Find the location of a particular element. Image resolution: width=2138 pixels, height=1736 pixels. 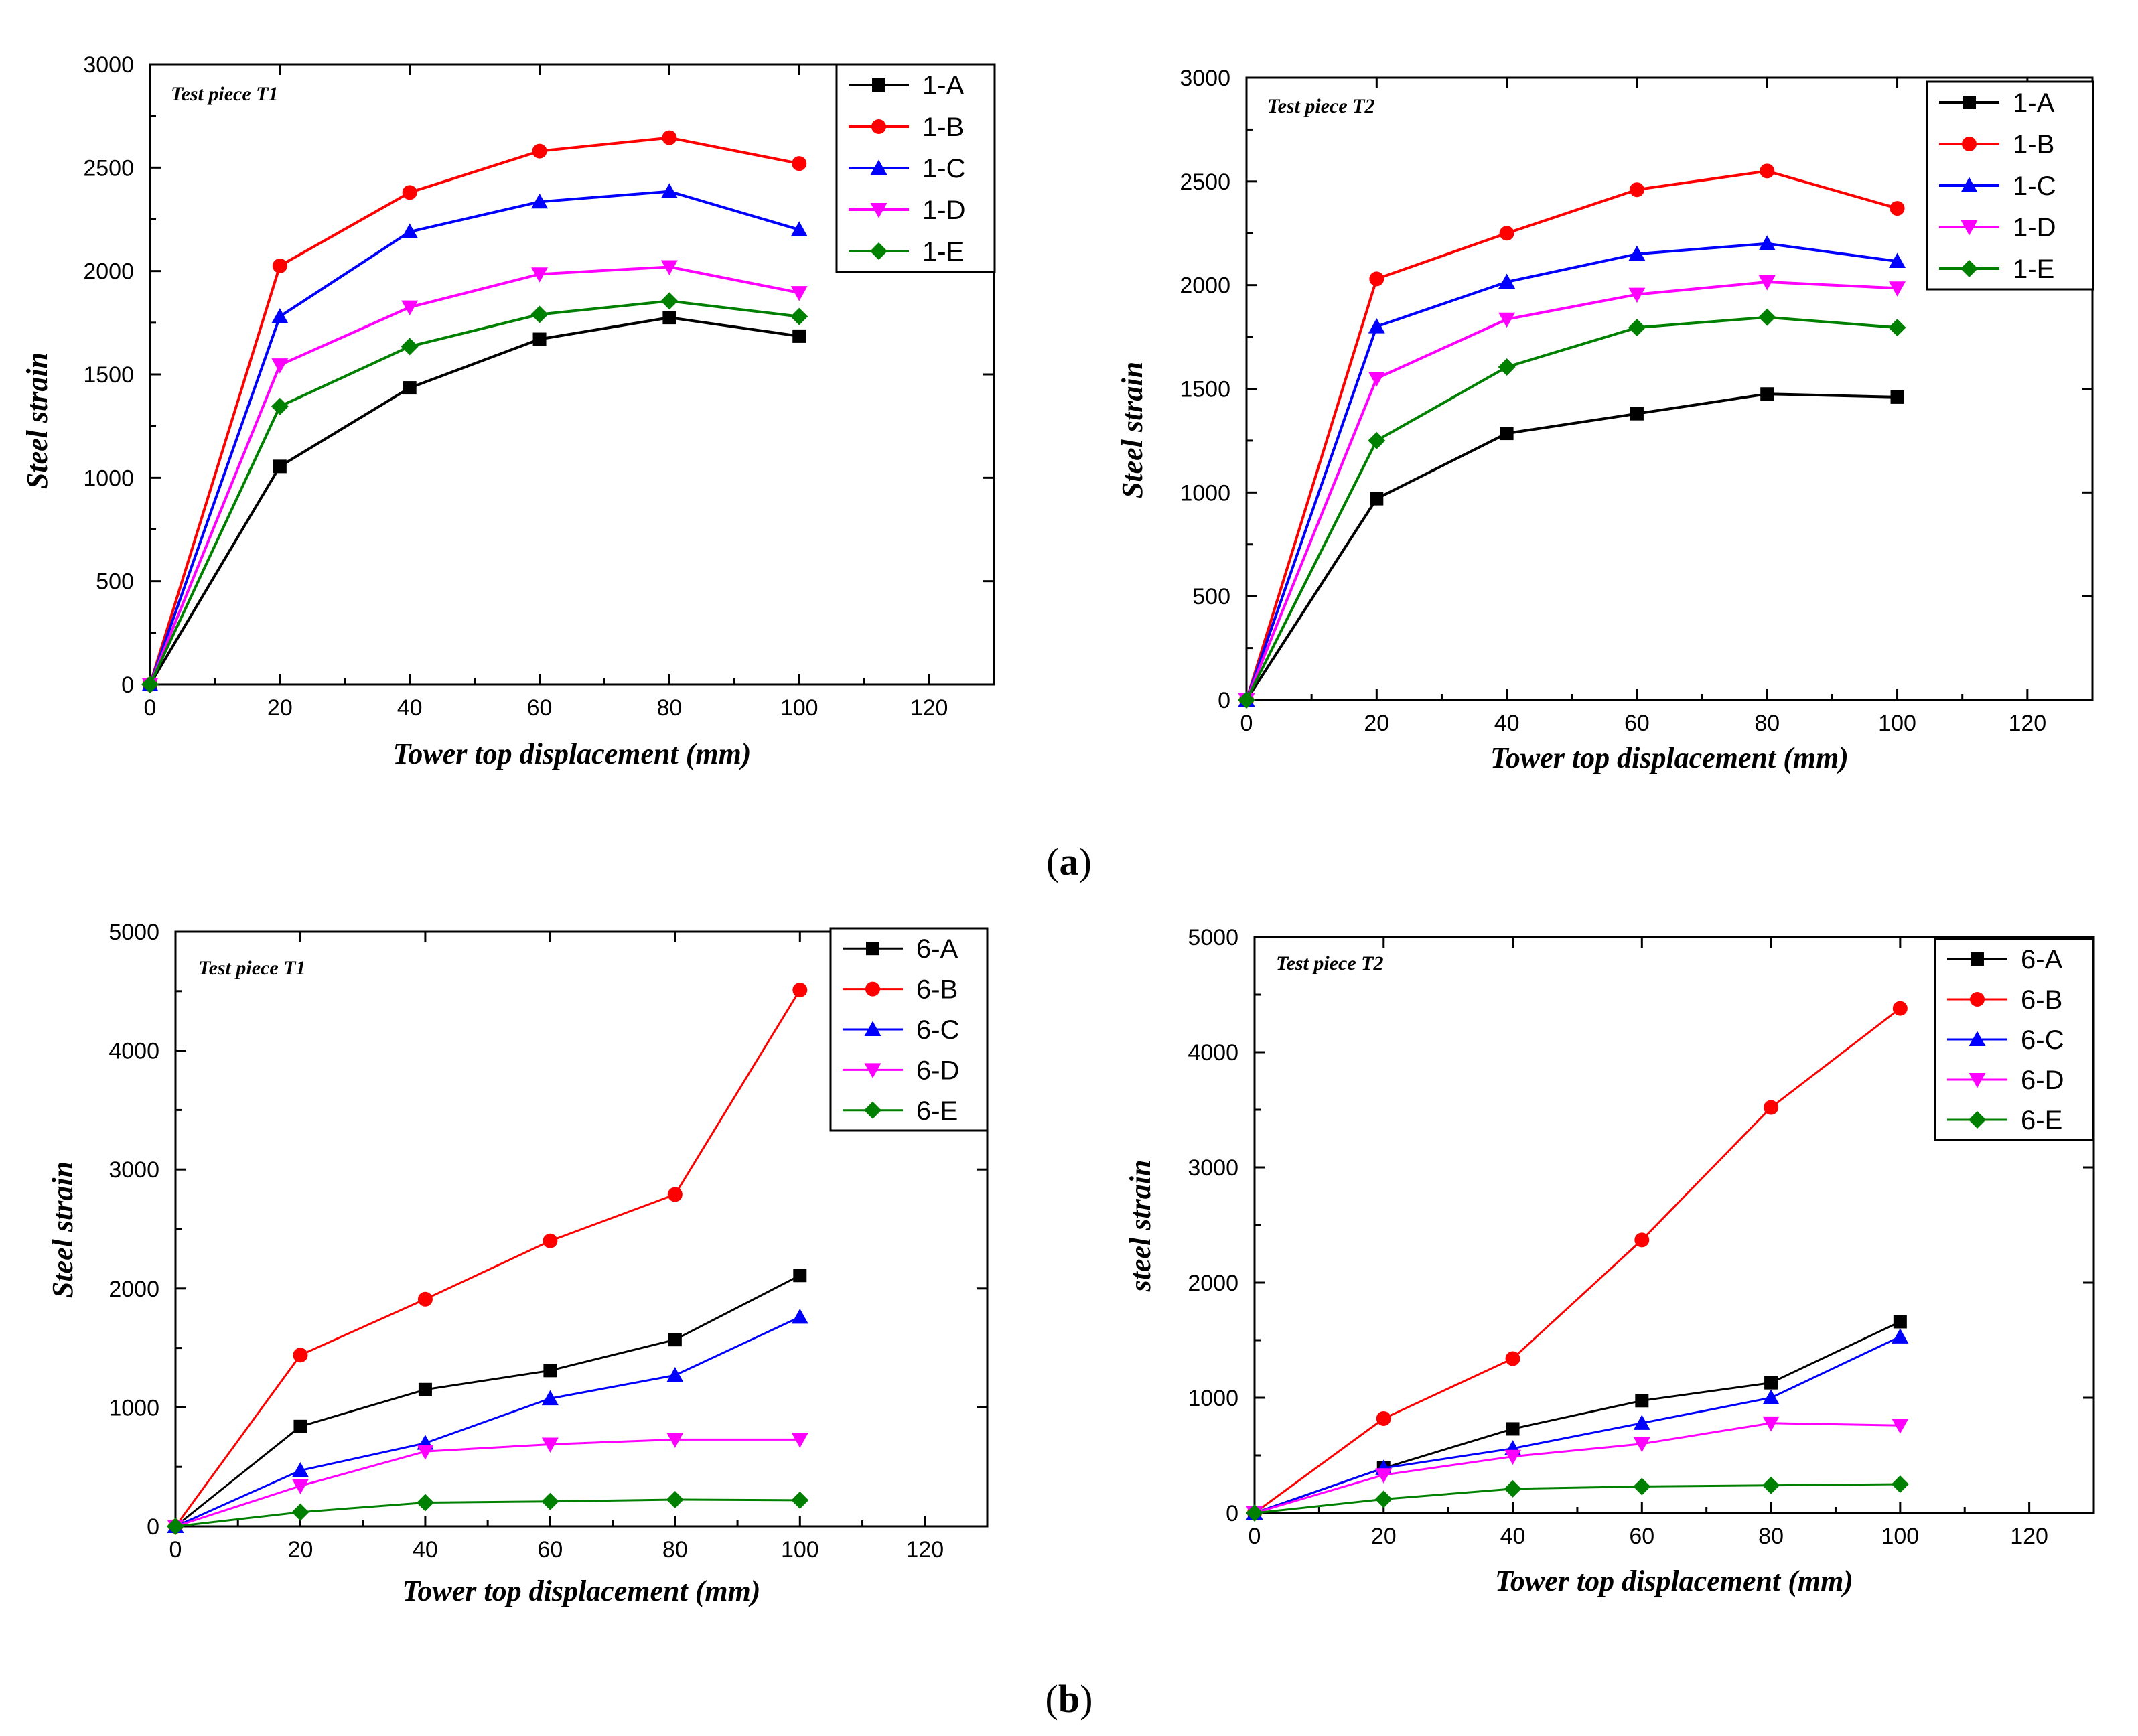

legend-label: 6-D is located at coordinates (2042, 1080).